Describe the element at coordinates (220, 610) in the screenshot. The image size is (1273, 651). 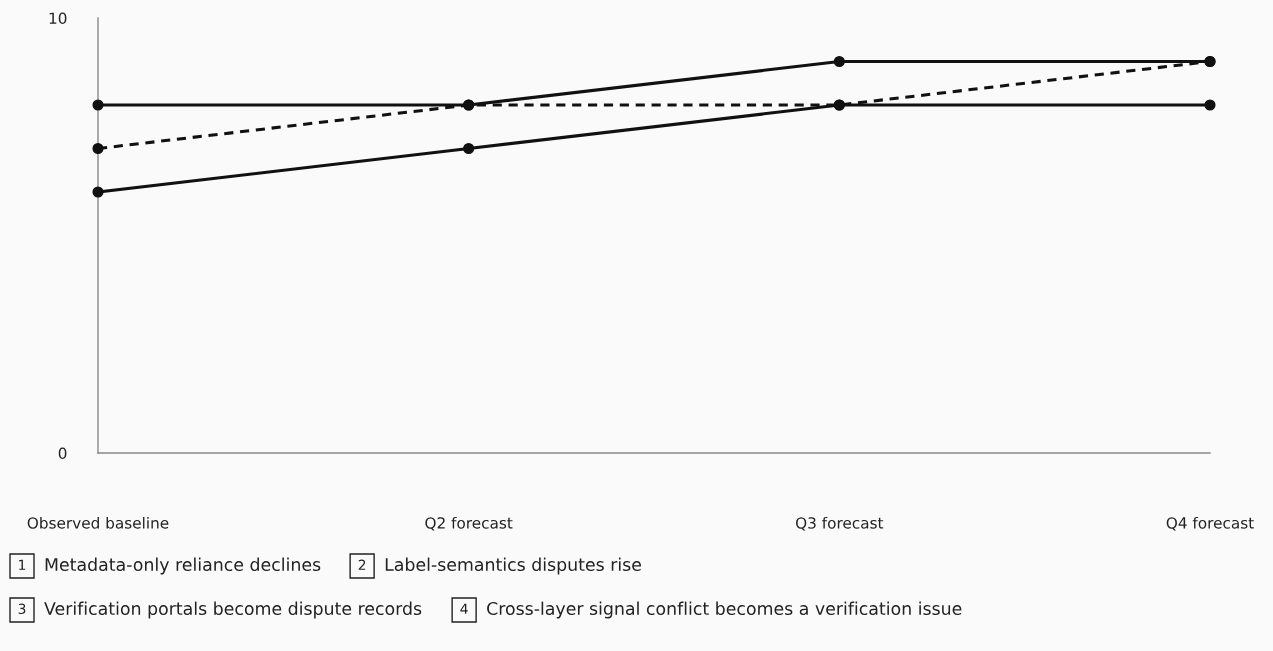
I see `text: 3 Verification portals become dispute records` at that location.